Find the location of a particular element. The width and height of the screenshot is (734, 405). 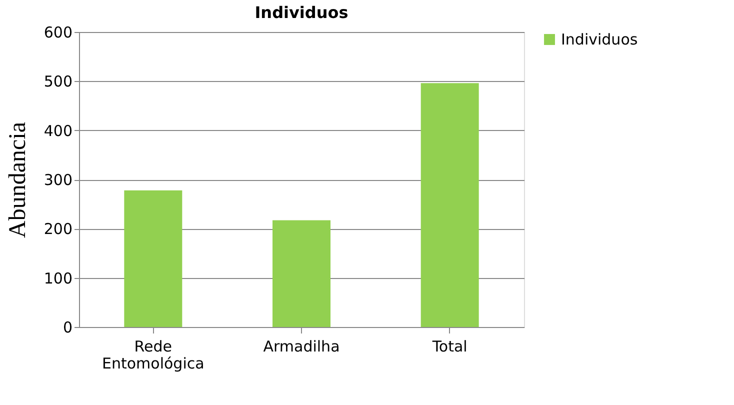

y-tick-label: 600 is located at coordinates (58, 33).